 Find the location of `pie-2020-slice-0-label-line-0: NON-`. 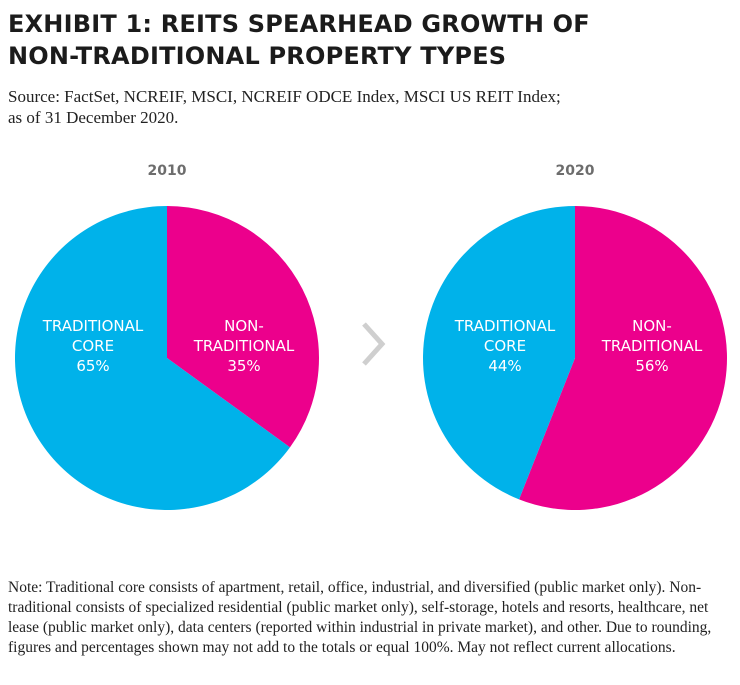

pie-2020-slice-0-label-line-0: NON- is located at coordinates (652, 326).